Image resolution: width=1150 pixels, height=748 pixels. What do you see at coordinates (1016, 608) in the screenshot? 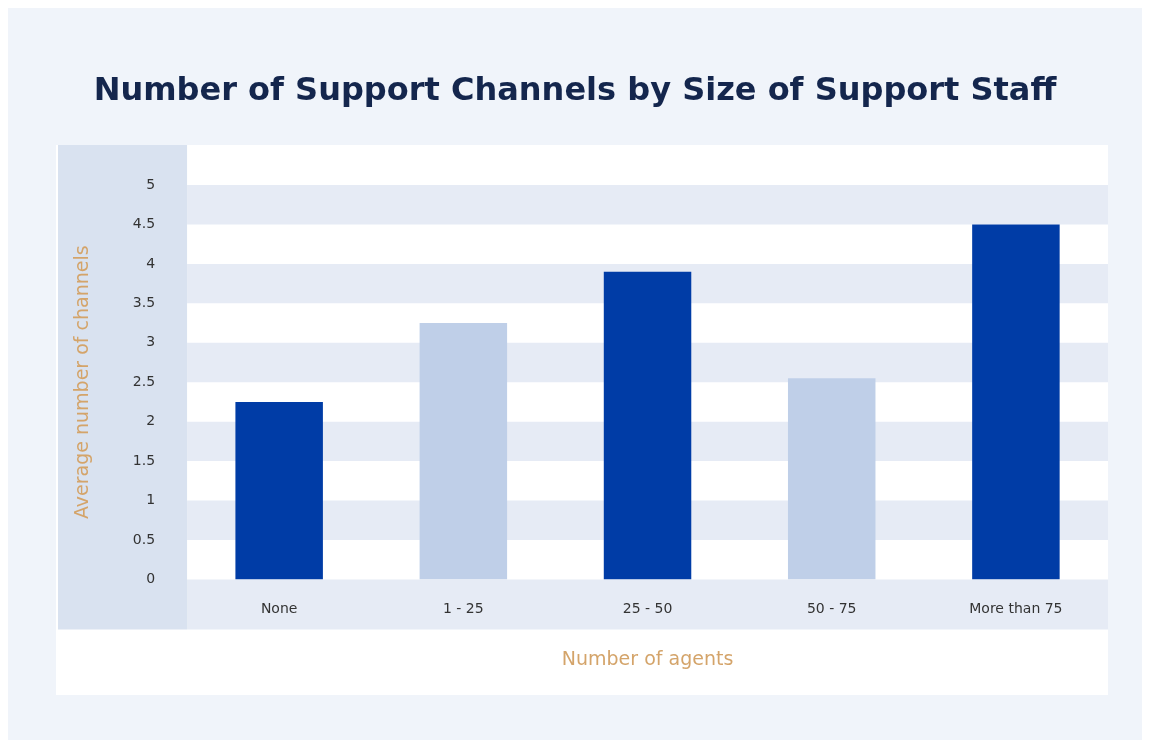
I see `x-tick-label: More than 75` at bounding box center [1016, 608].